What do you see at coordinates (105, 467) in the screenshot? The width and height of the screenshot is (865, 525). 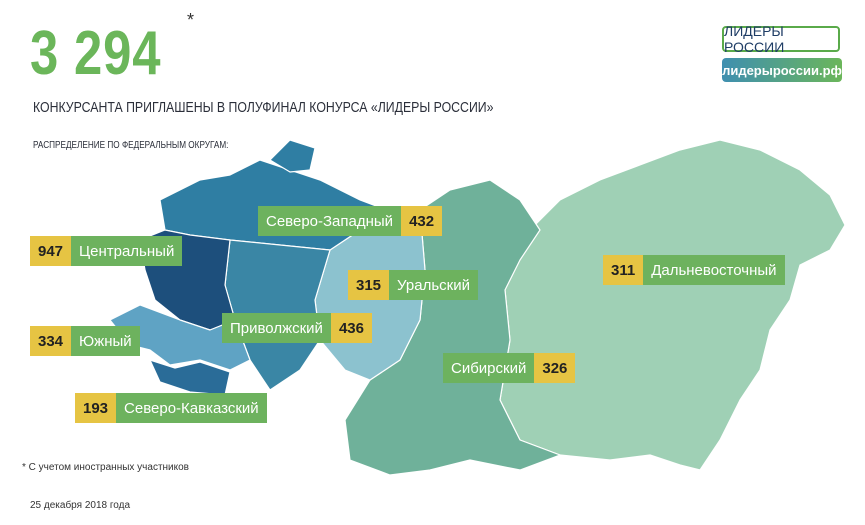 I see `footnote: * С учетом иностранных участников` at bounding box center [105, 467].